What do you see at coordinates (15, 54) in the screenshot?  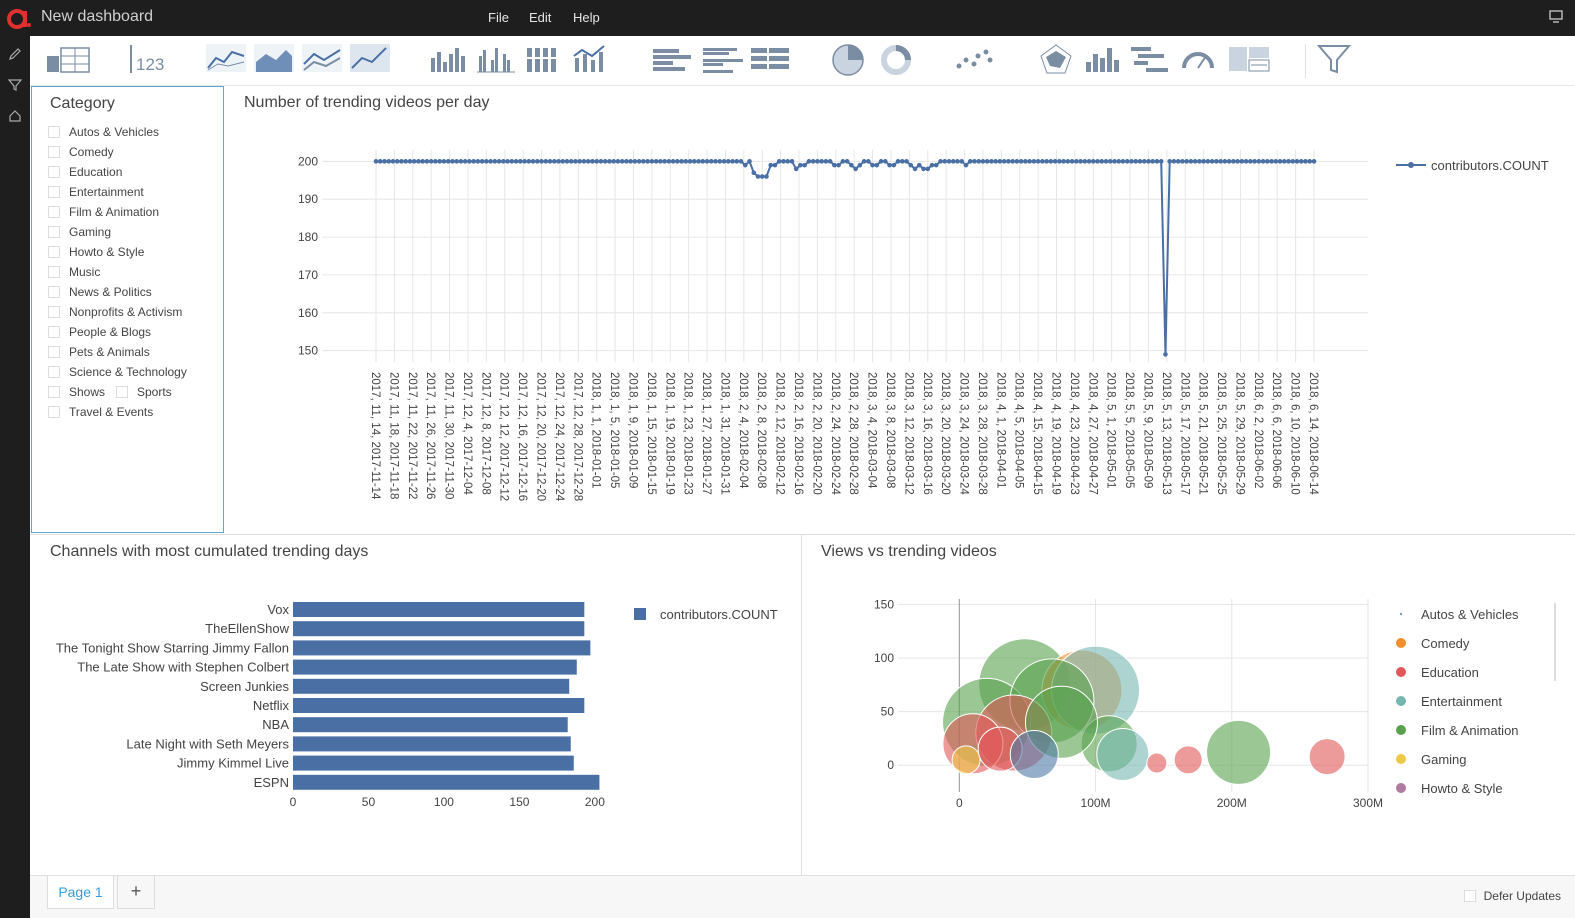 I see `edit-icon` at bounding box center [15, 54].